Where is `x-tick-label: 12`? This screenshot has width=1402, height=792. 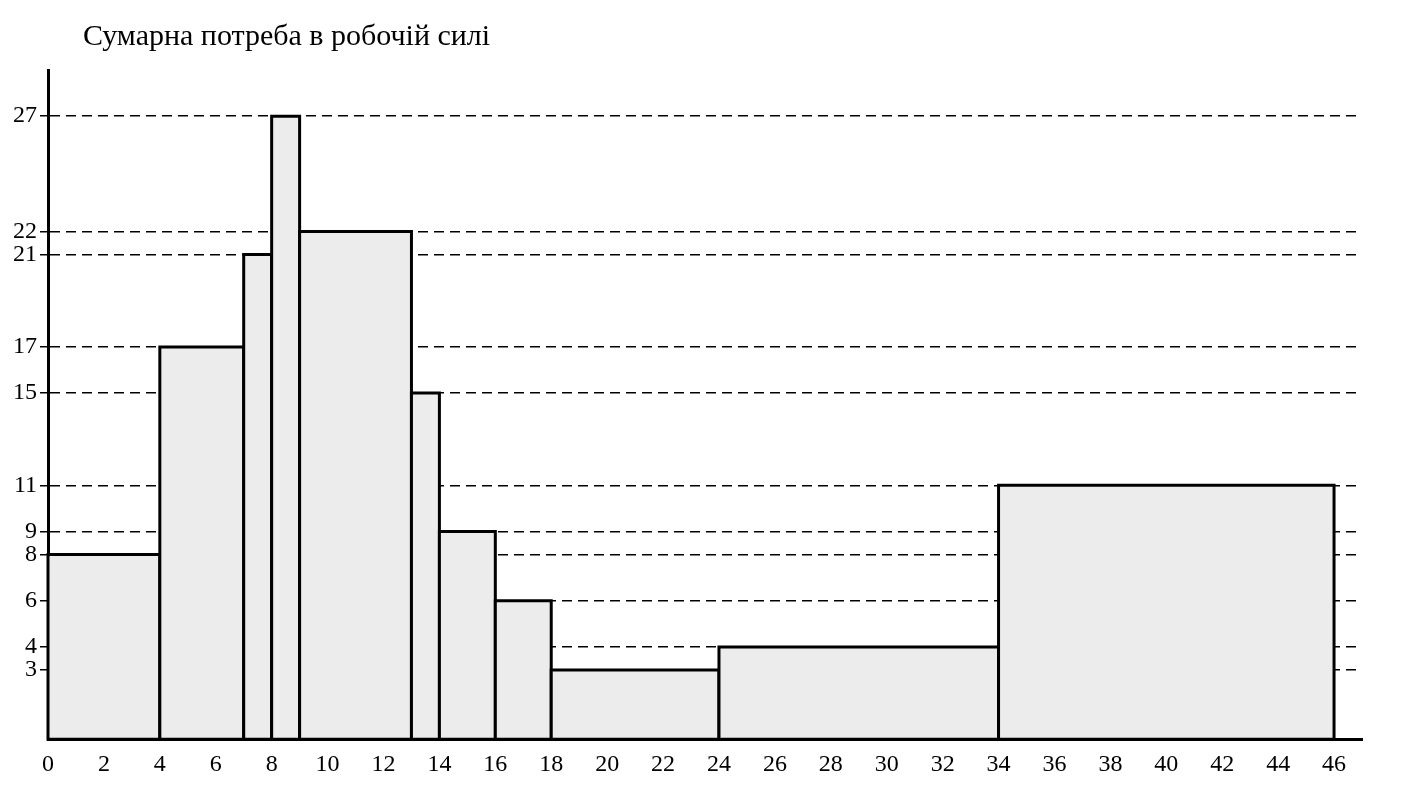 x-tick-label: 12 is located at coordinates (383, 762).